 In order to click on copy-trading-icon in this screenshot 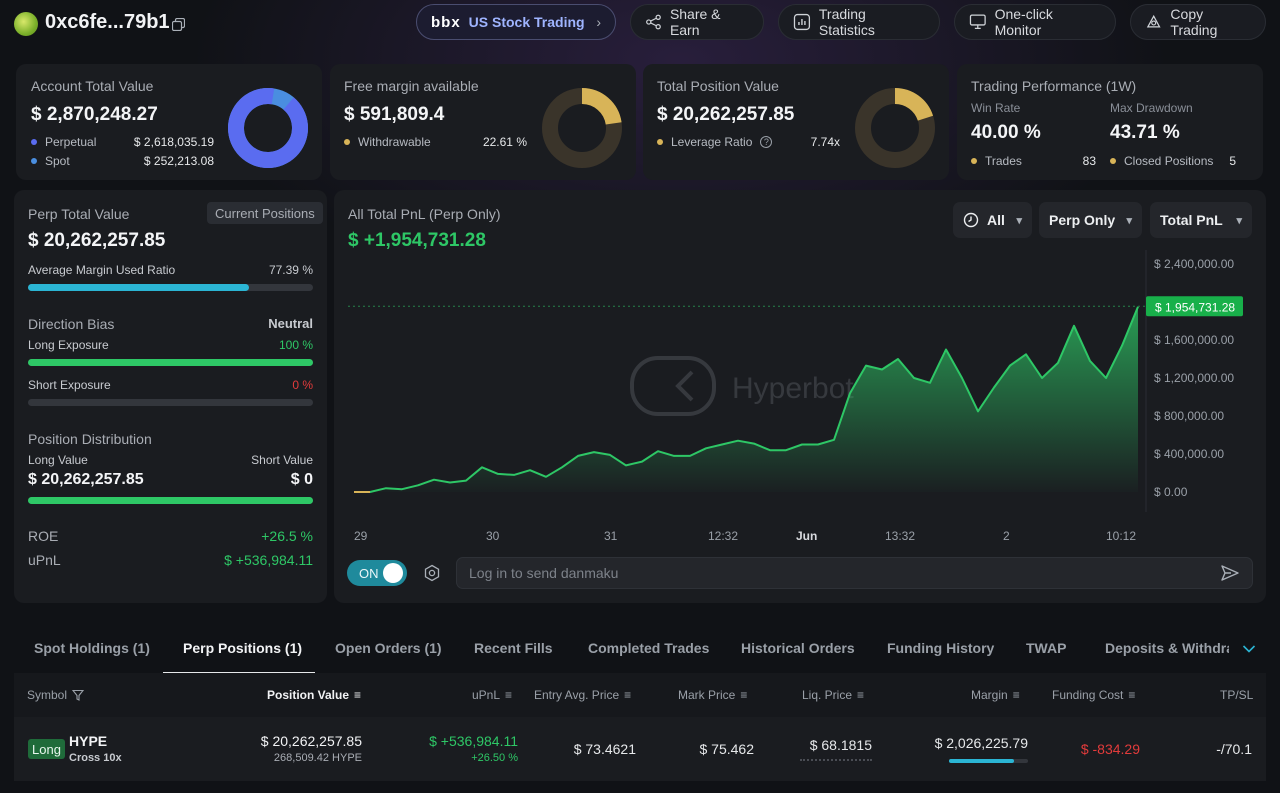, I will do `click(1153, 21)`.